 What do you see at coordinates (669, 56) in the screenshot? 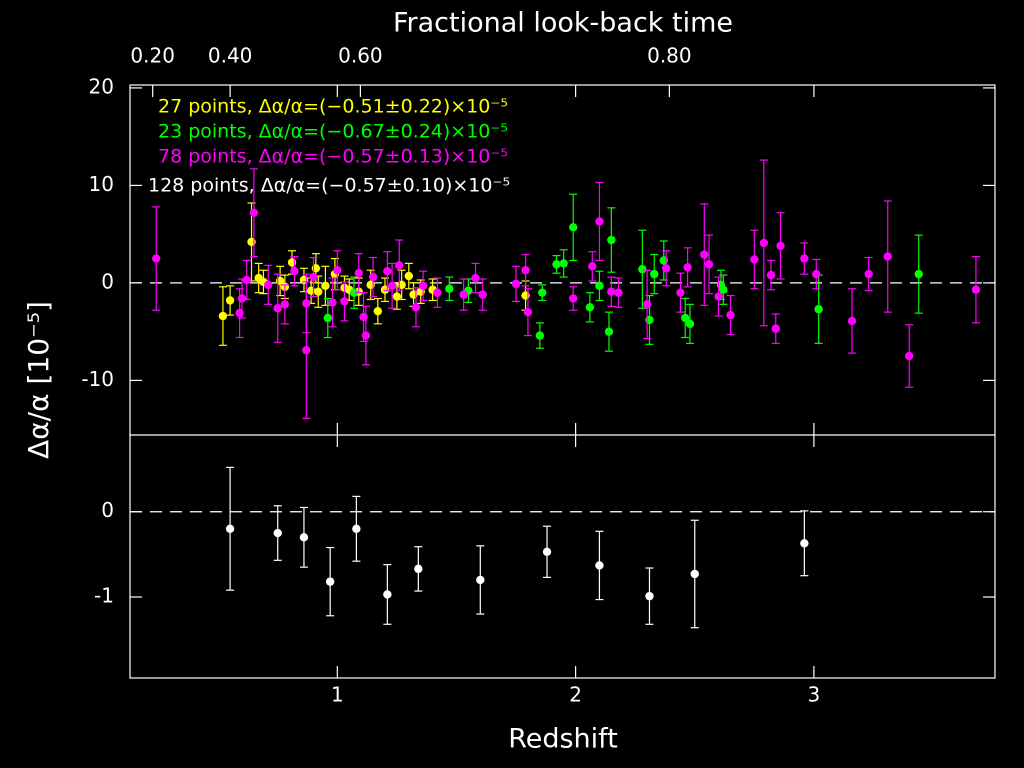
I see `top-tick-label: 0.80` at bounding box center [669, 56].